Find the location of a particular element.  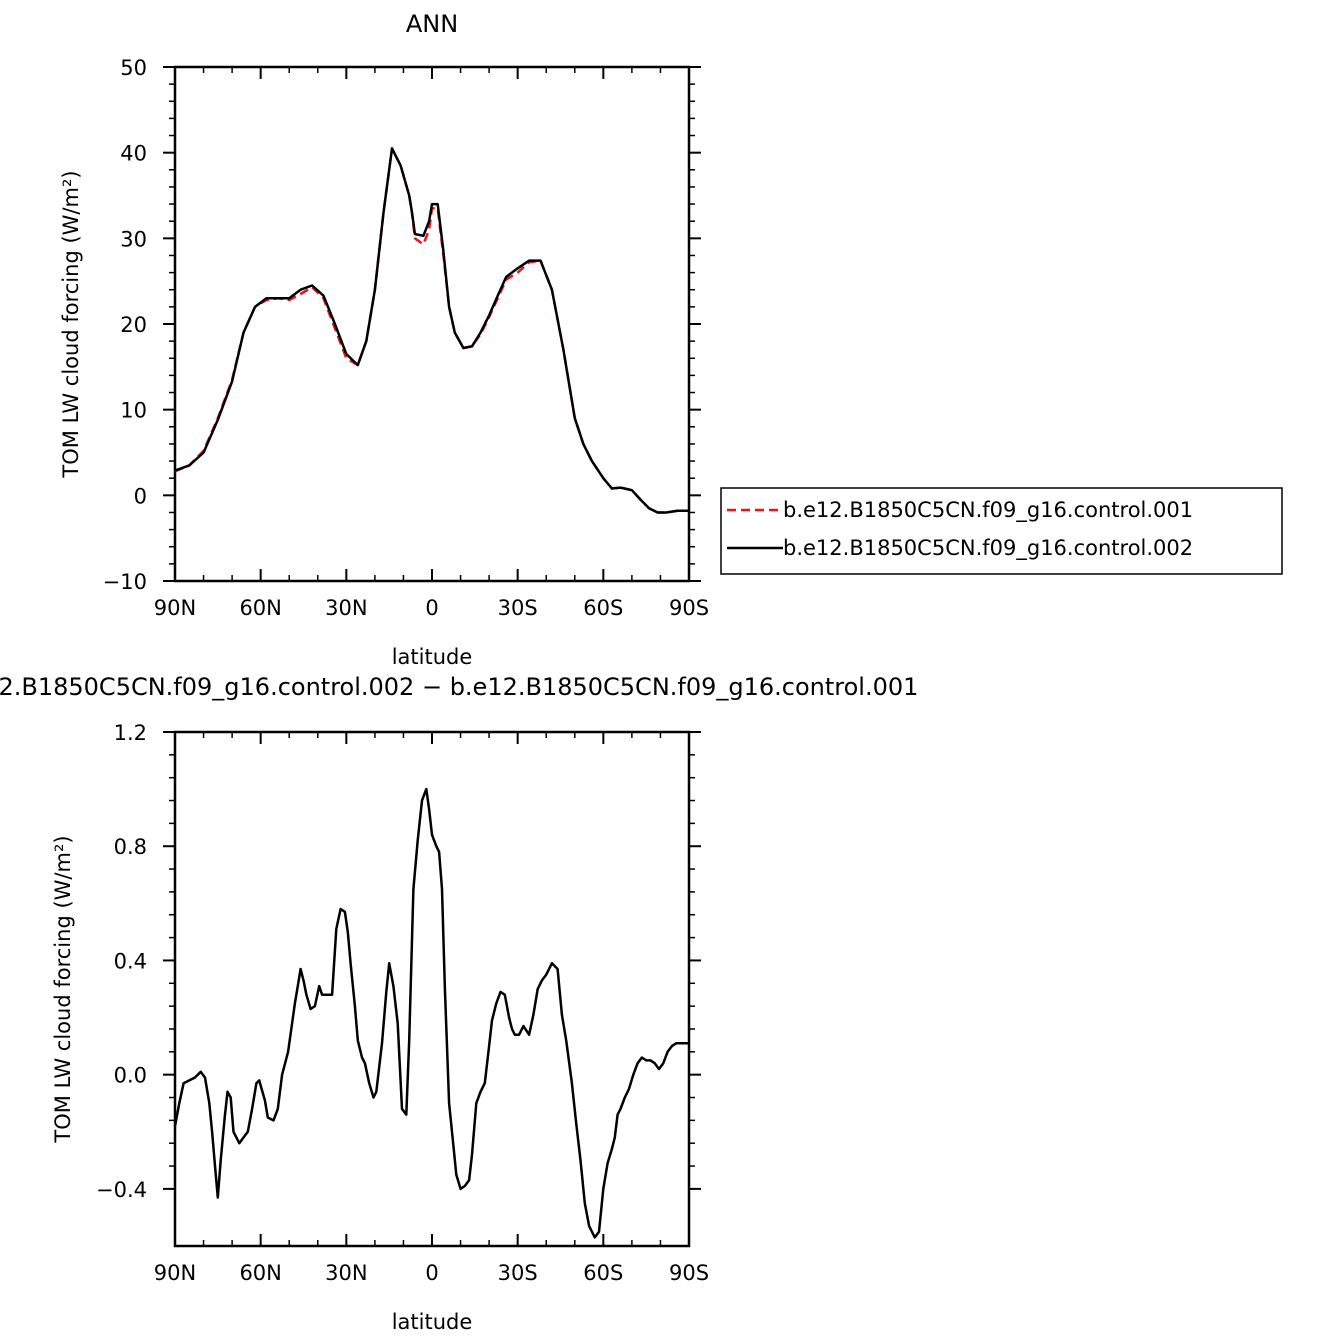

series-line-difference is located at coordinates (431, 1013).